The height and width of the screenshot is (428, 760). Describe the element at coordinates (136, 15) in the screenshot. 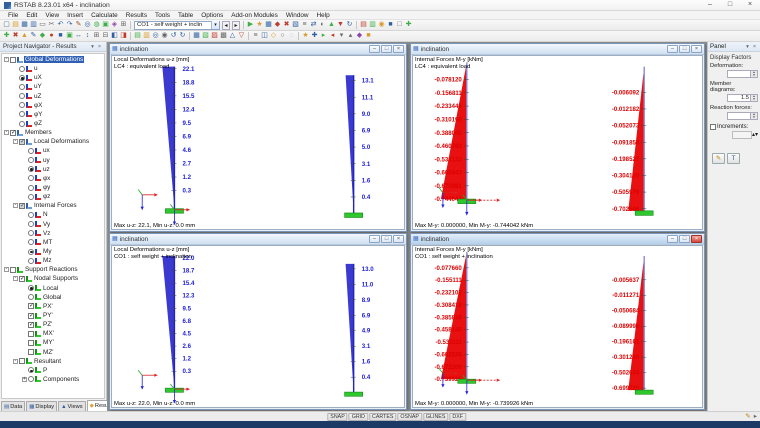

I see `menu-results: Results` at that location.